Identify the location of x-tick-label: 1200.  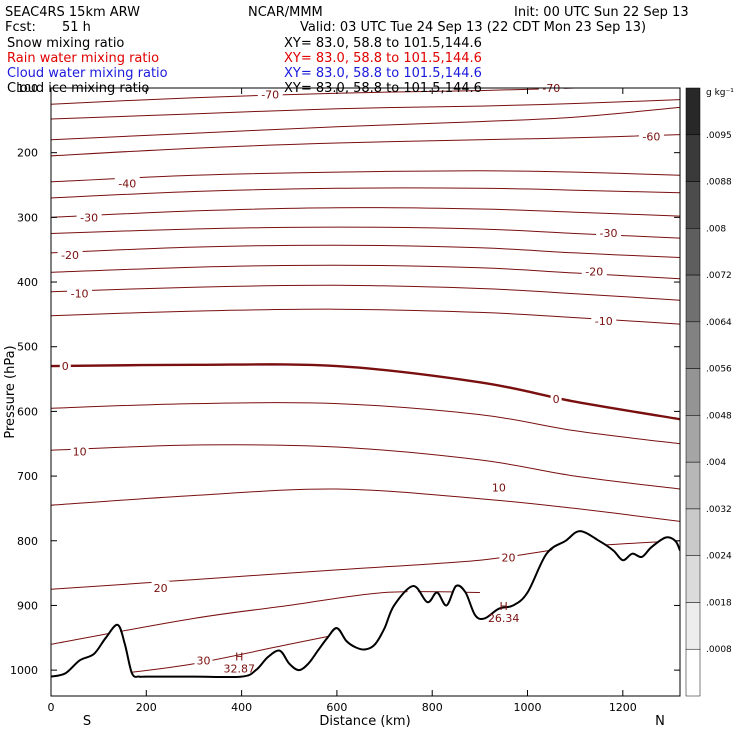
(623, 707).